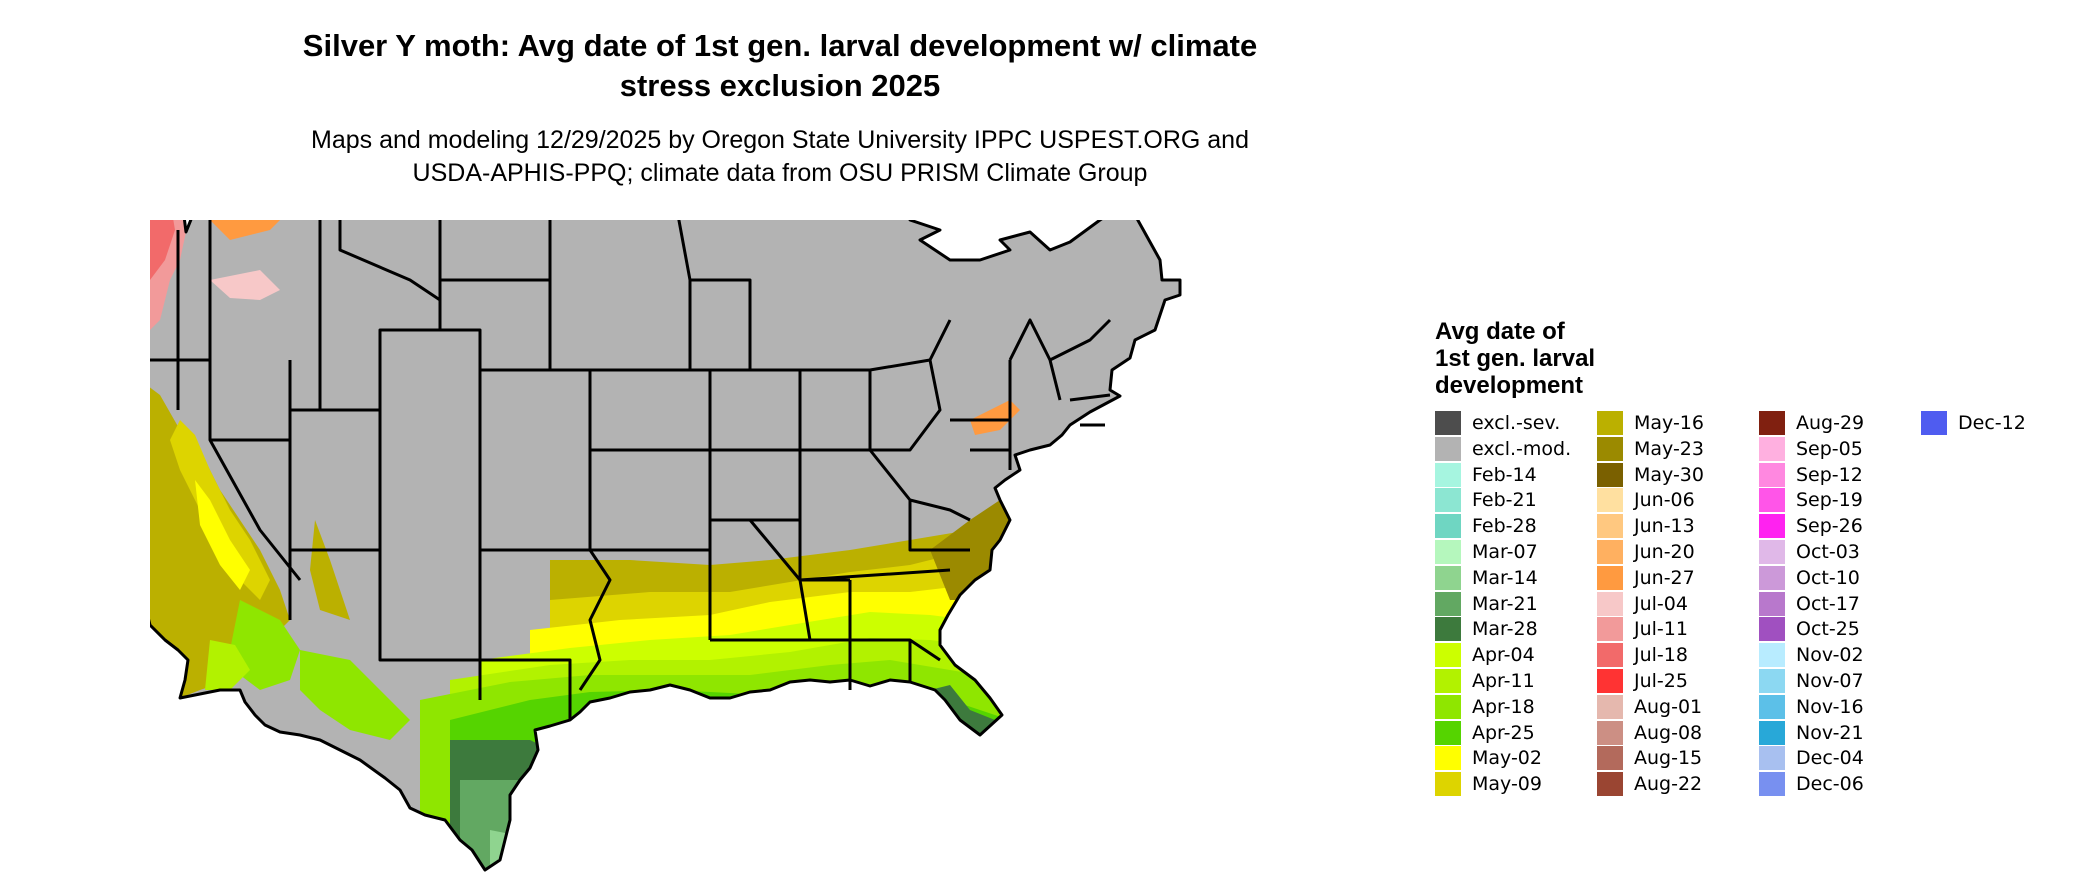 The height and width of the screenshot is (892, 2100). Describe the element at coordinates (1661, 603) in the screenshot. I see `legend-label: Jul-04` at that location.